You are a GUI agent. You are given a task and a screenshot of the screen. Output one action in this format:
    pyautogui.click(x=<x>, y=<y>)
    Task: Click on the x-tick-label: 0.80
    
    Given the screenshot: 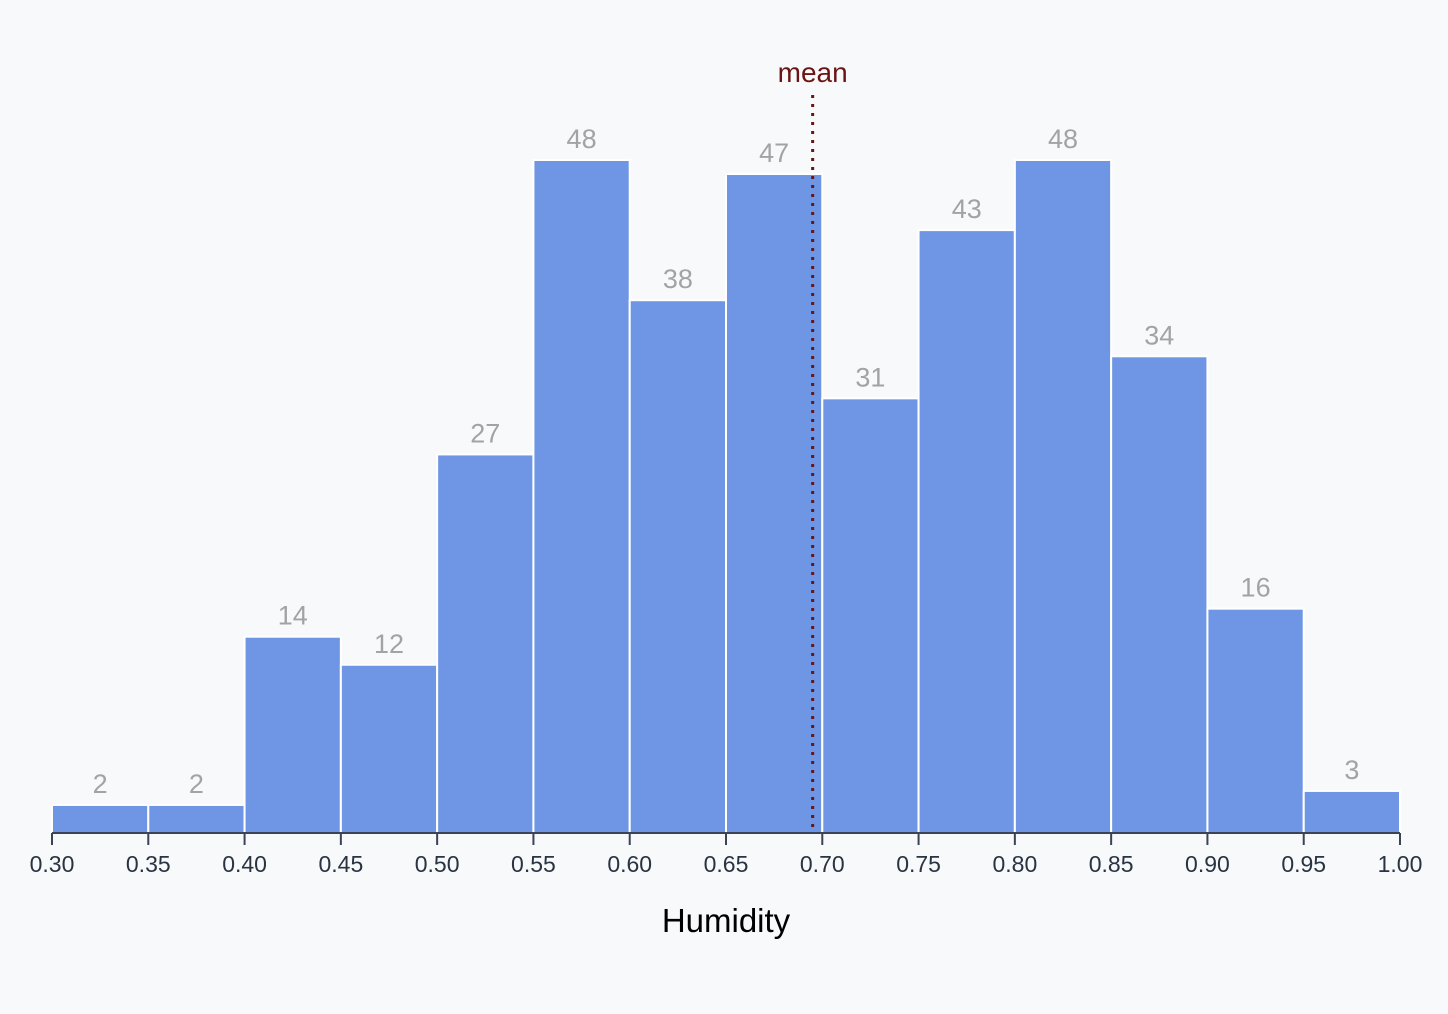 What is the action you would take?
    pyautogui.click(x=1014, y=864)
    